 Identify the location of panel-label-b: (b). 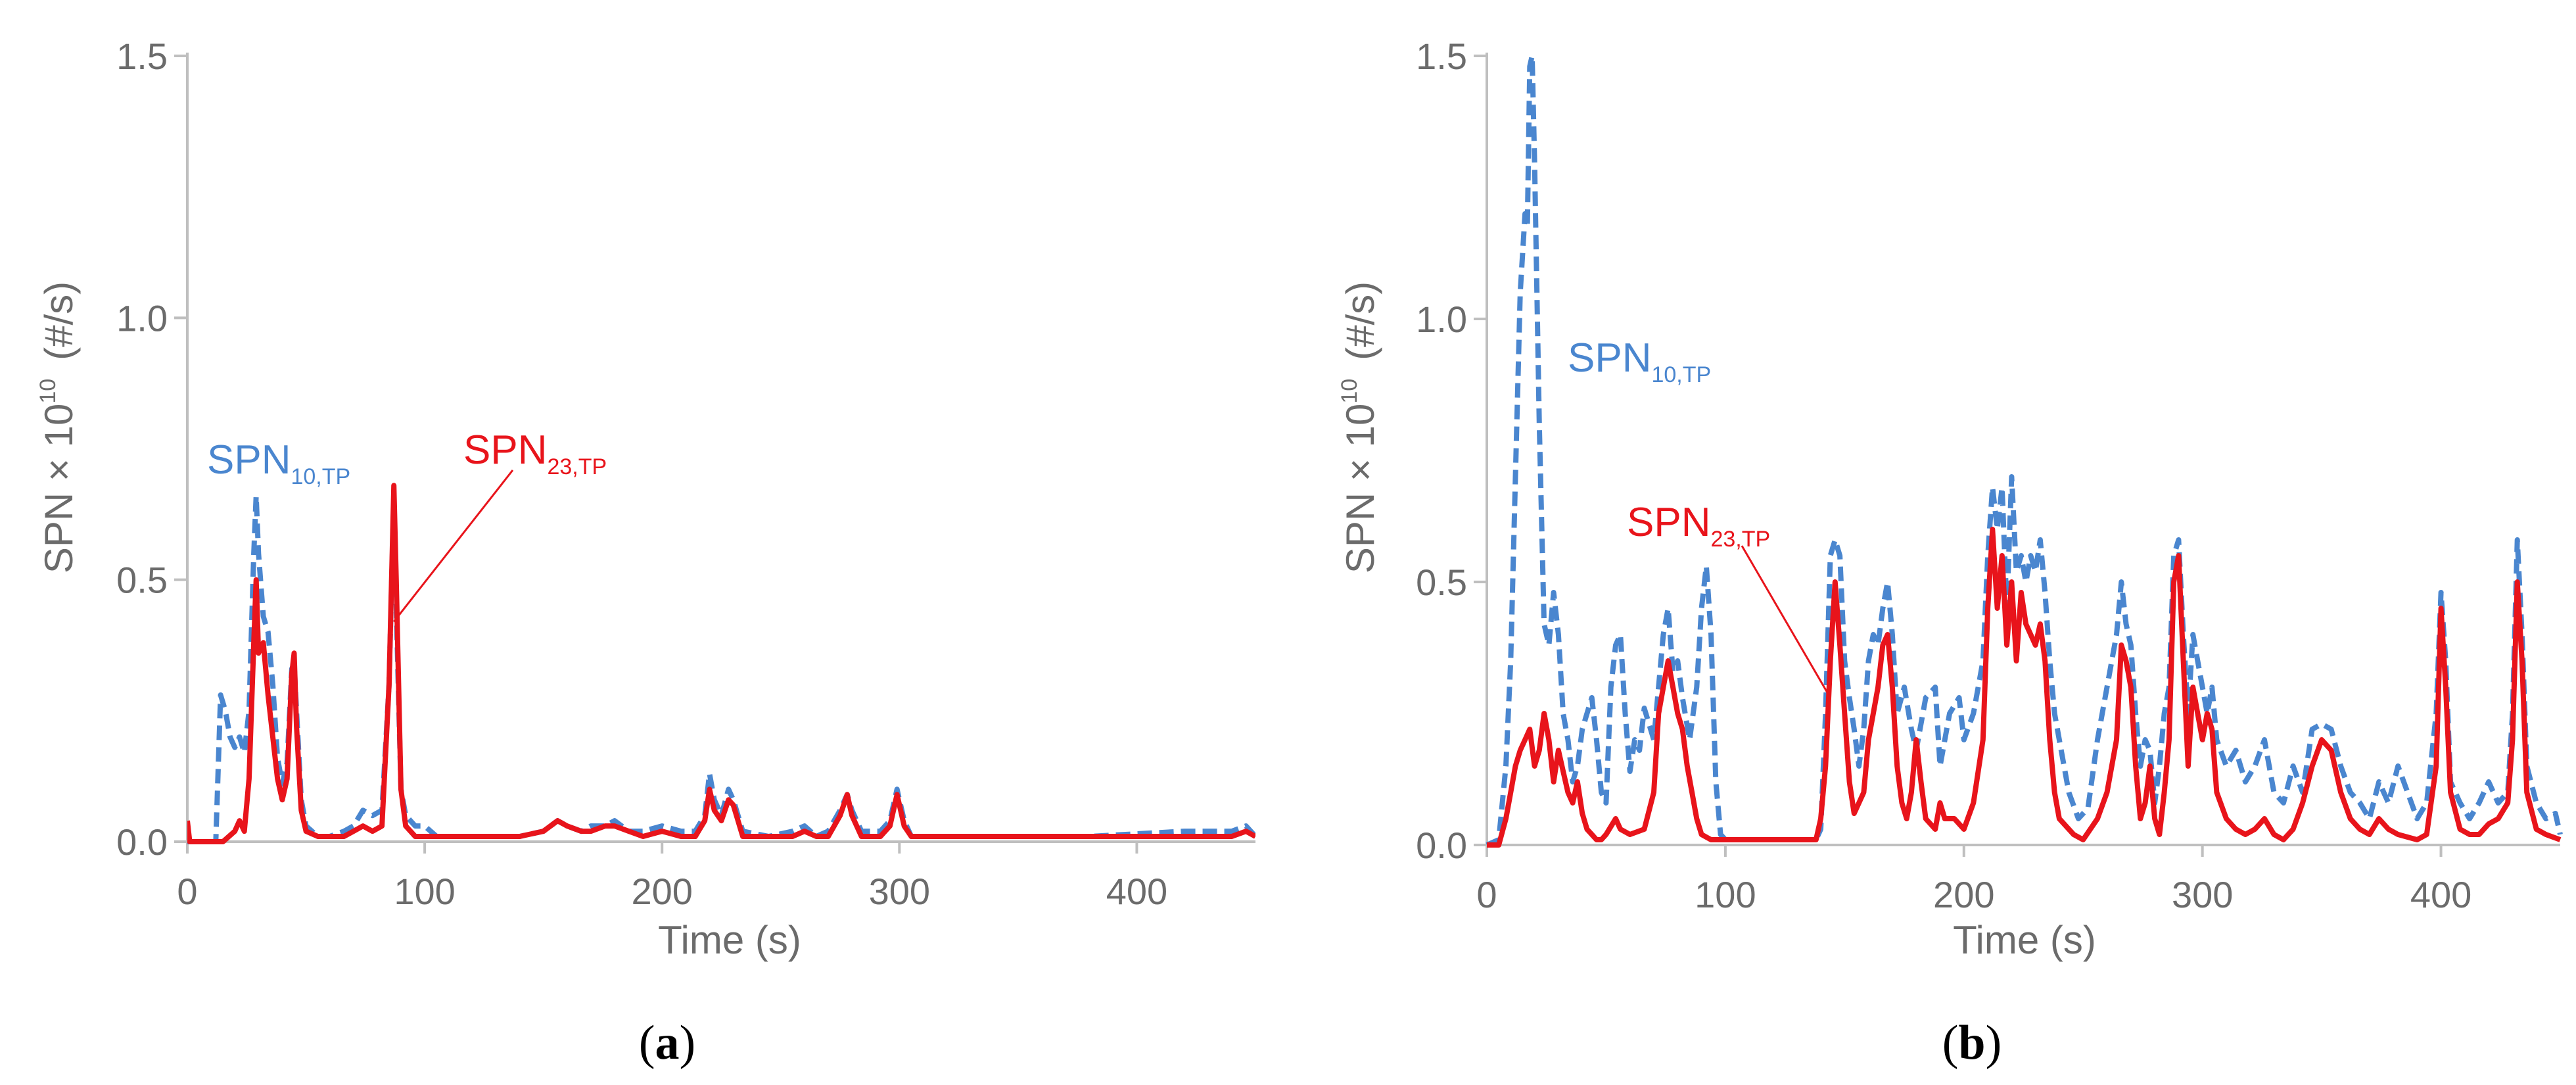
(1972, 1043).